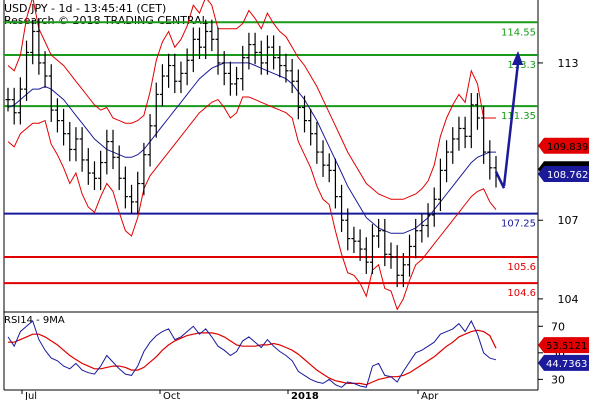  Describe the element at coordinates (567, 147) in the screenshot. I see `price-tag-label-0: 109.839` at that location.